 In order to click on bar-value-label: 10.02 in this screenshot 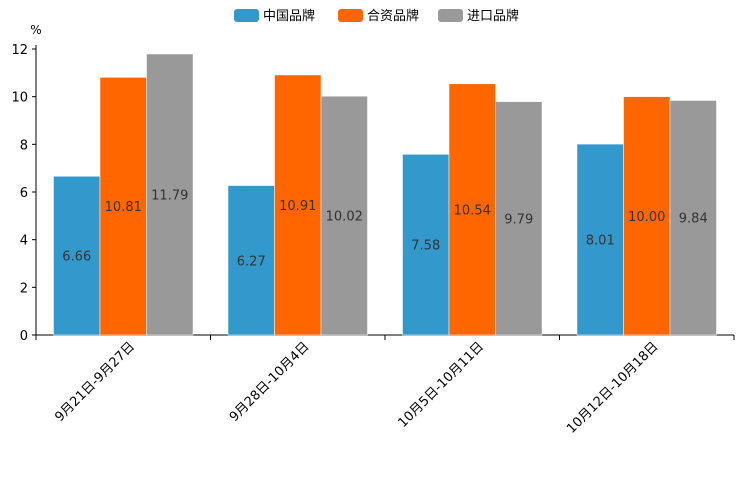, I will do `click(344, 217)`.